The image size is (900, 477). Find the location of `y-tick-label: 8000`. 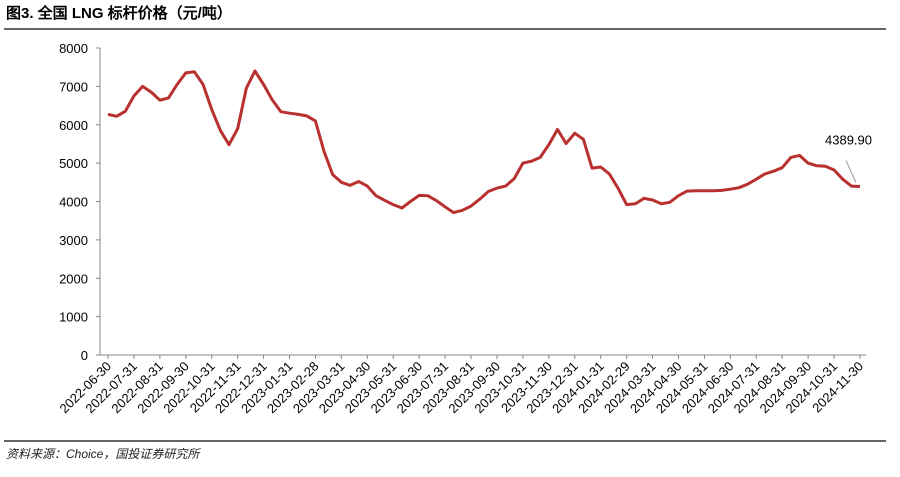

y-tick-label: 8000 is located at coordinates (73, 48).